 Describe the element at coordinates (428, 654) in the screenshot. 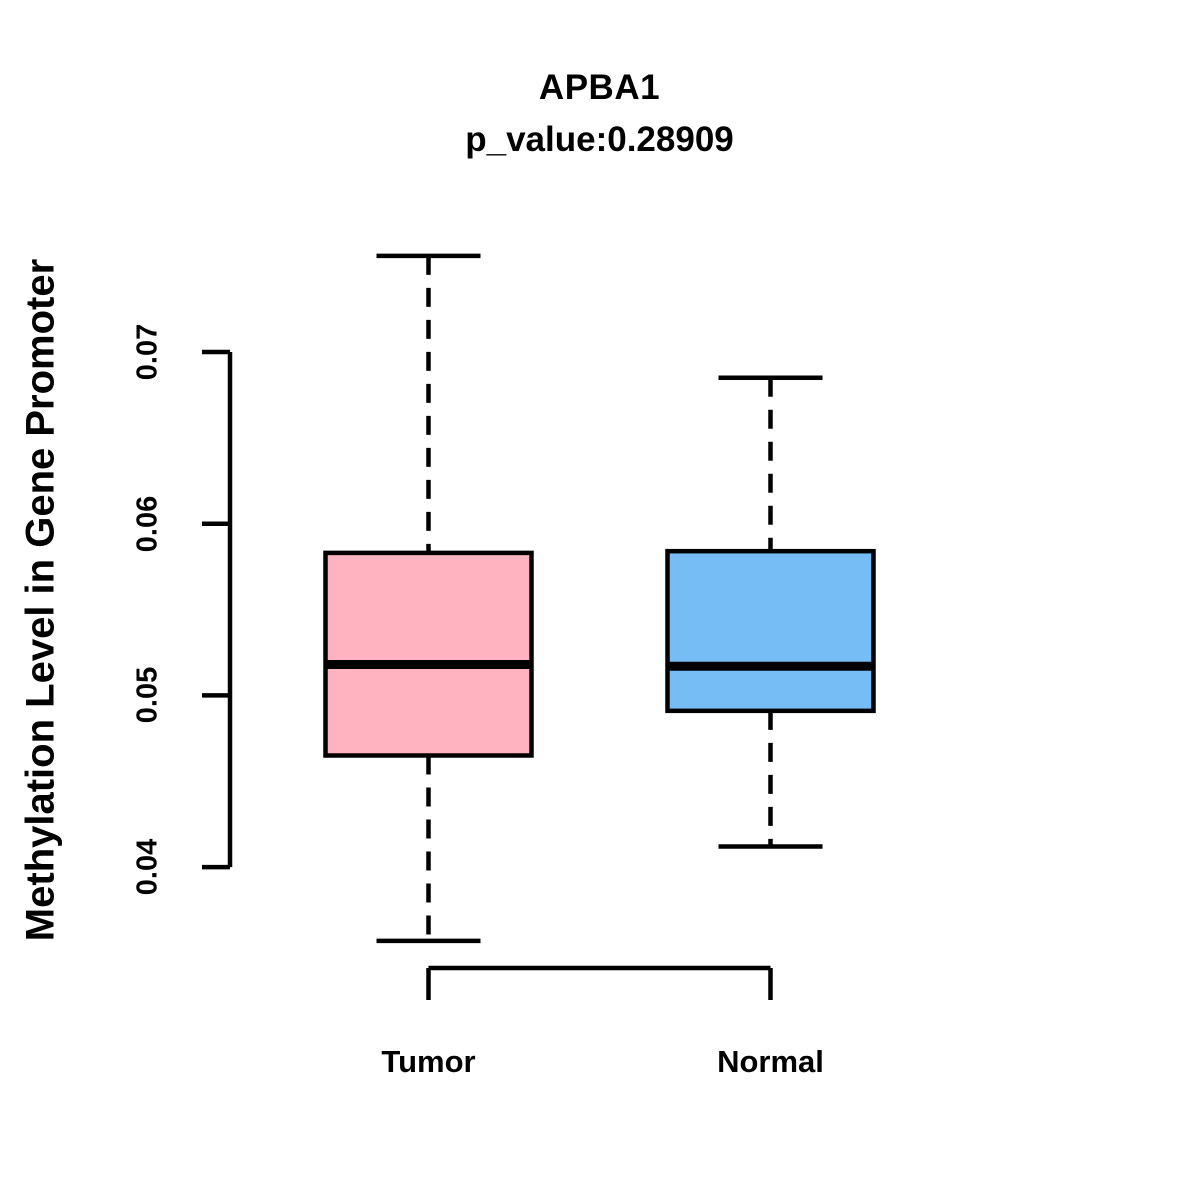

I see `tumor-box` at that location.